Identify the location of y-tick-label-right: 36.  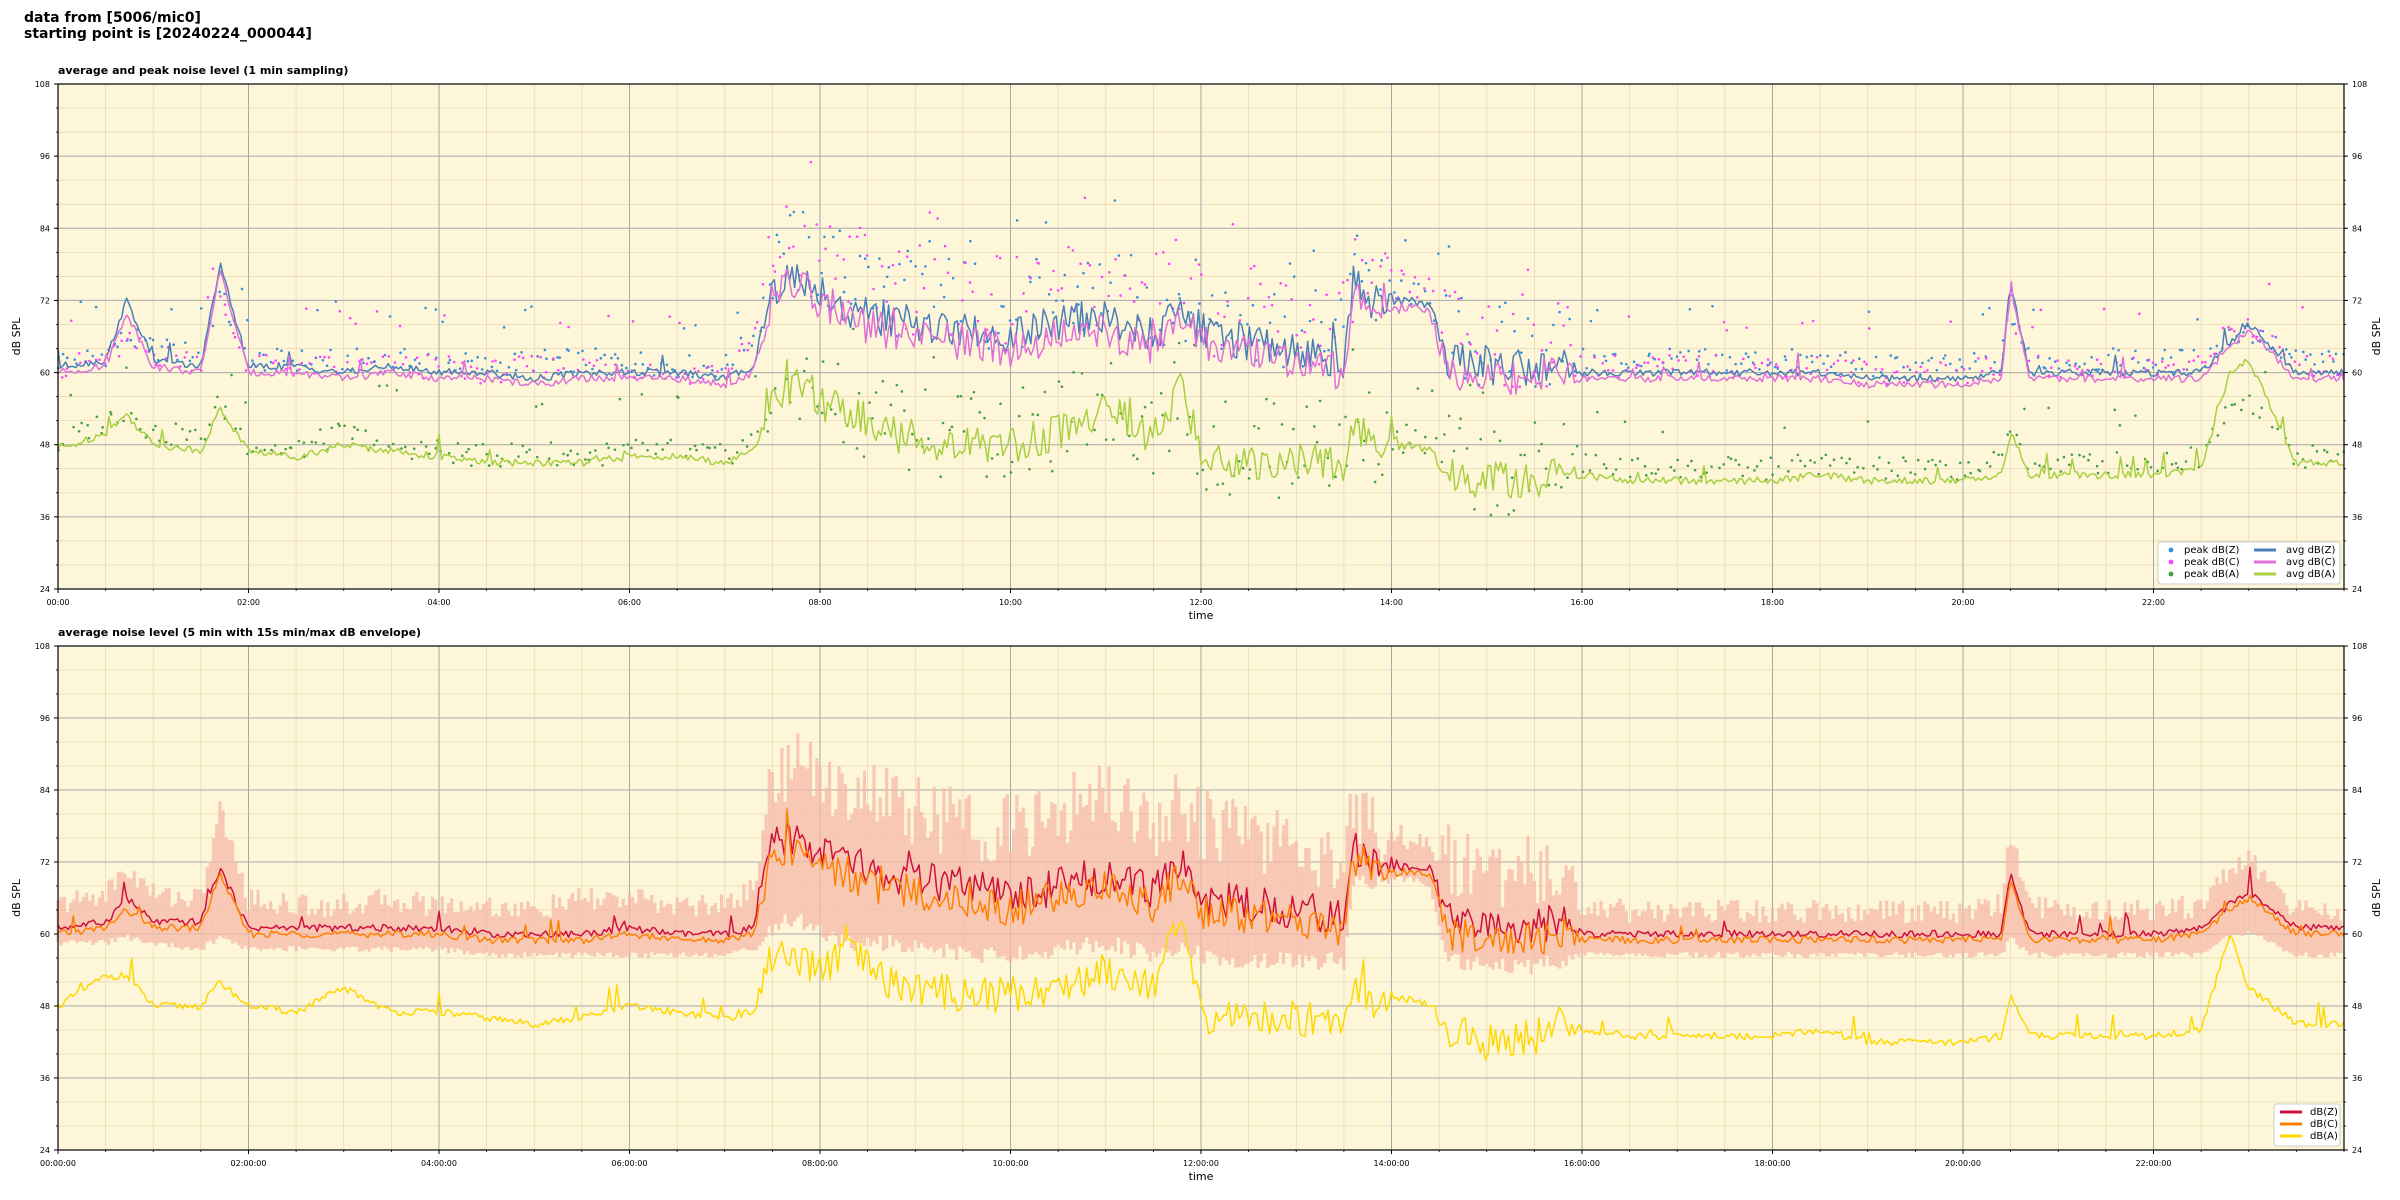
(2357, 517).